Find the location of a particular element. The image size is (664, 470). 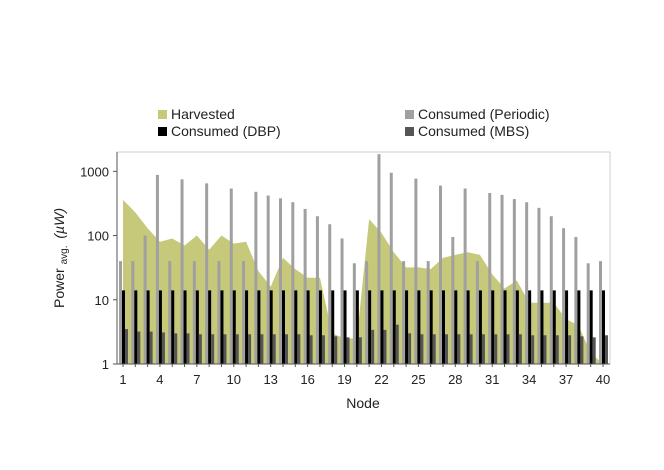

x-tick-label-13: 13 is located at coordinates (270, 379).